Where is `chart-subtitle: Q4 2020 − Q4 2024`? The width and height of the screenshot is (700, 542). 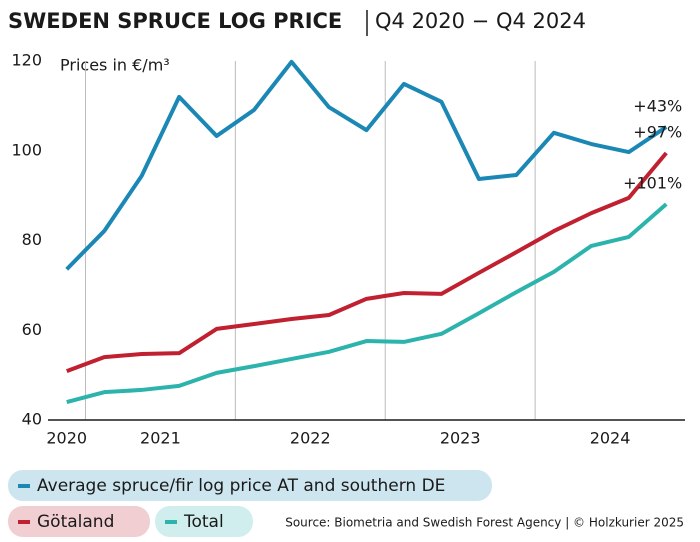
chart-subtitle: Q4 2020 − Q4 2024 is located at coordinates (480, 21).